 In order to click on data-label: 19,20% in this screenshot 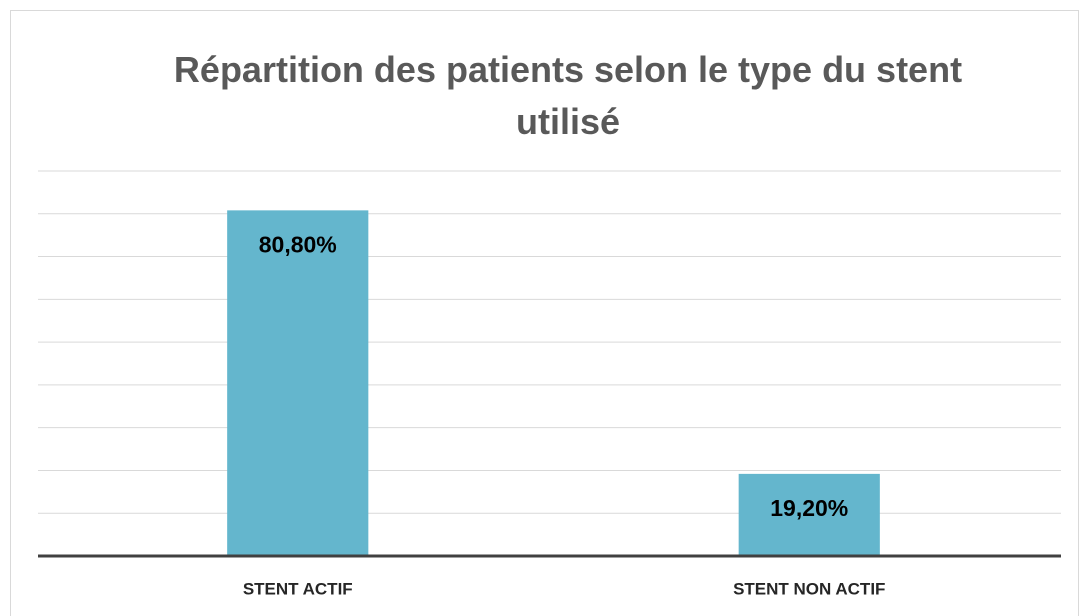, I will do `click(809, 508)`.